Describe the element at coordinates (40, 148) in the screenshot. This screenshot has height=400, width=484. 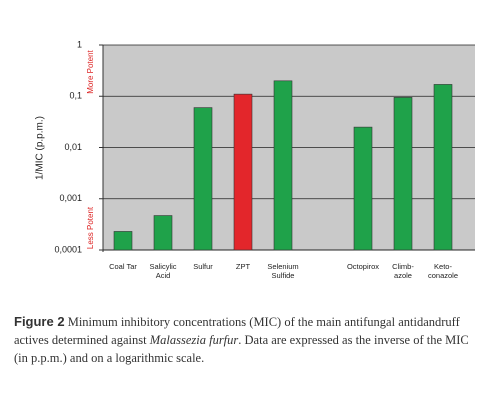
I see `y-axis-label: 1/MIC (p.p.m.)` at that location.